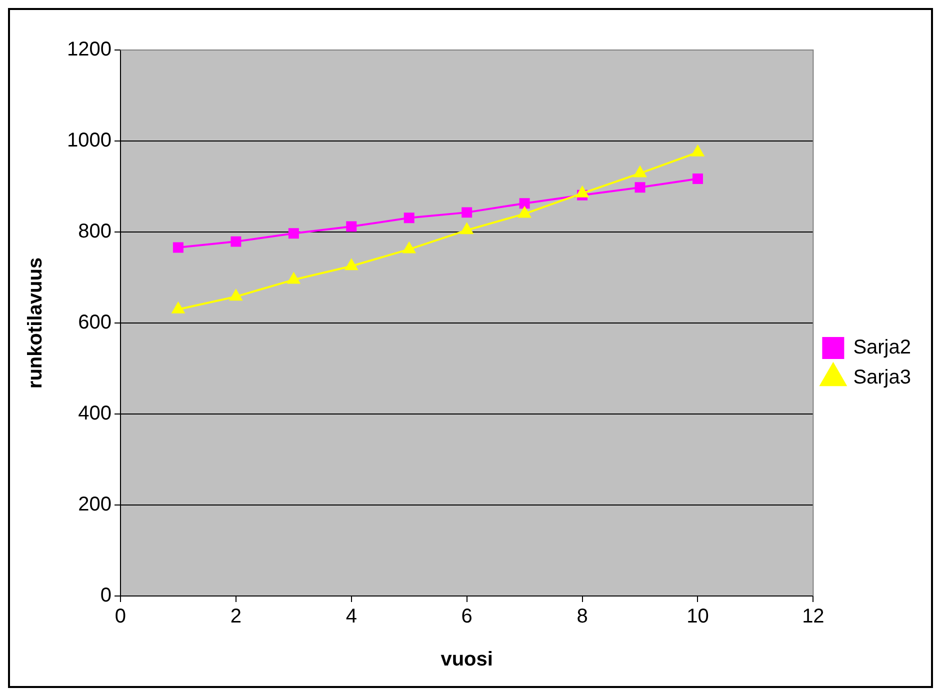  Describe the element at coordinates (35, 323) in the screenshot. I see `y-axis-title: runkotilavuus` at that location.